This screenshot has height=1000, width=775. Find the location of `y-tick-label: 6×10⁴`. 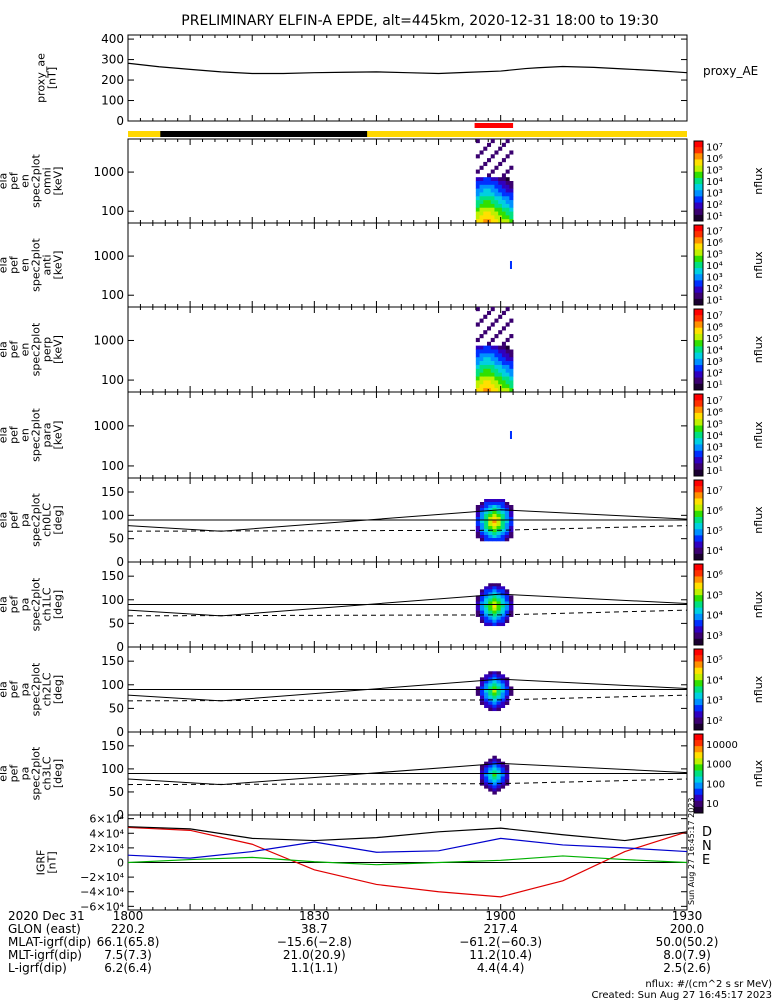

y-tick-label: 6×10⁴ is located at coordinates (106, 819).